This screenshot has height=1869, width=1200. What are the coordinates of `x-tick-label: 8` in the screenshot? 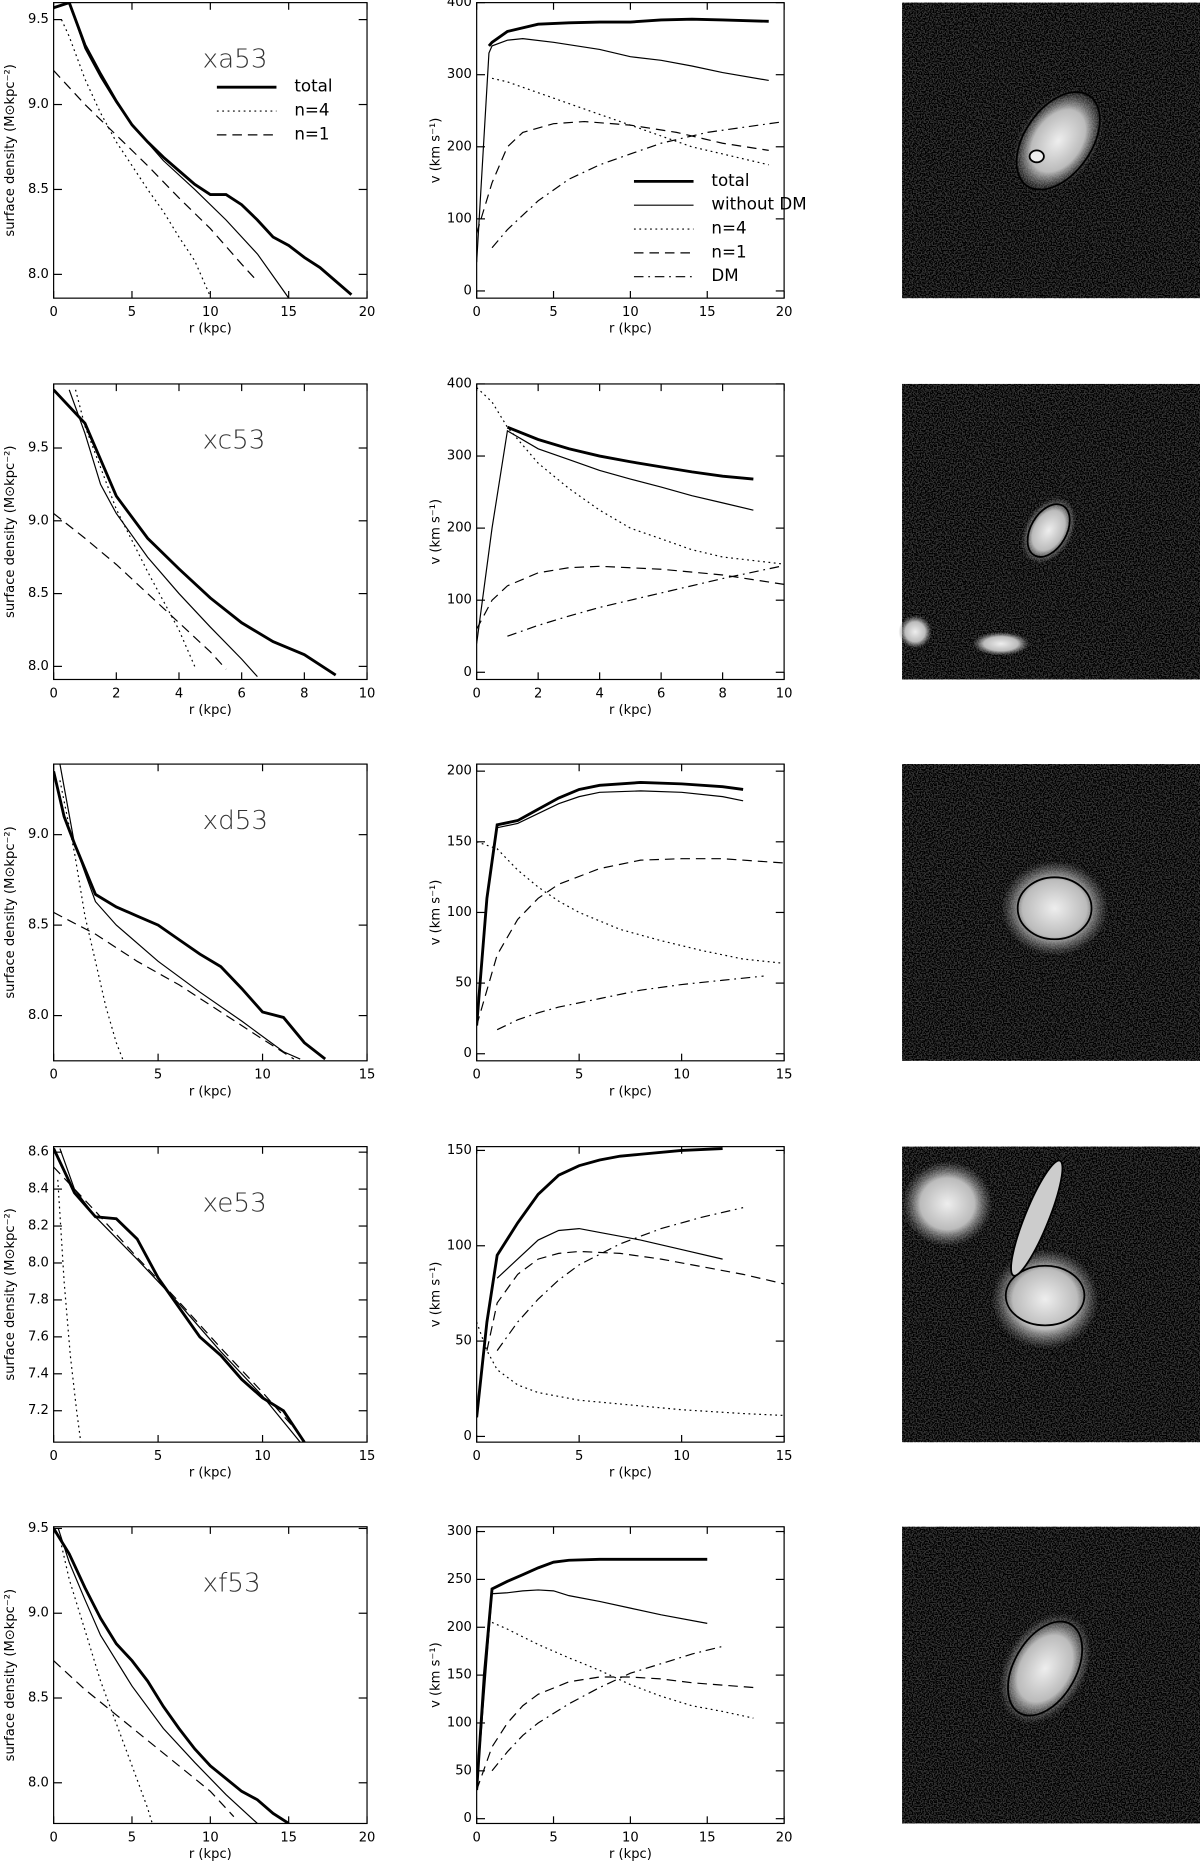 It's located at (722, 693).